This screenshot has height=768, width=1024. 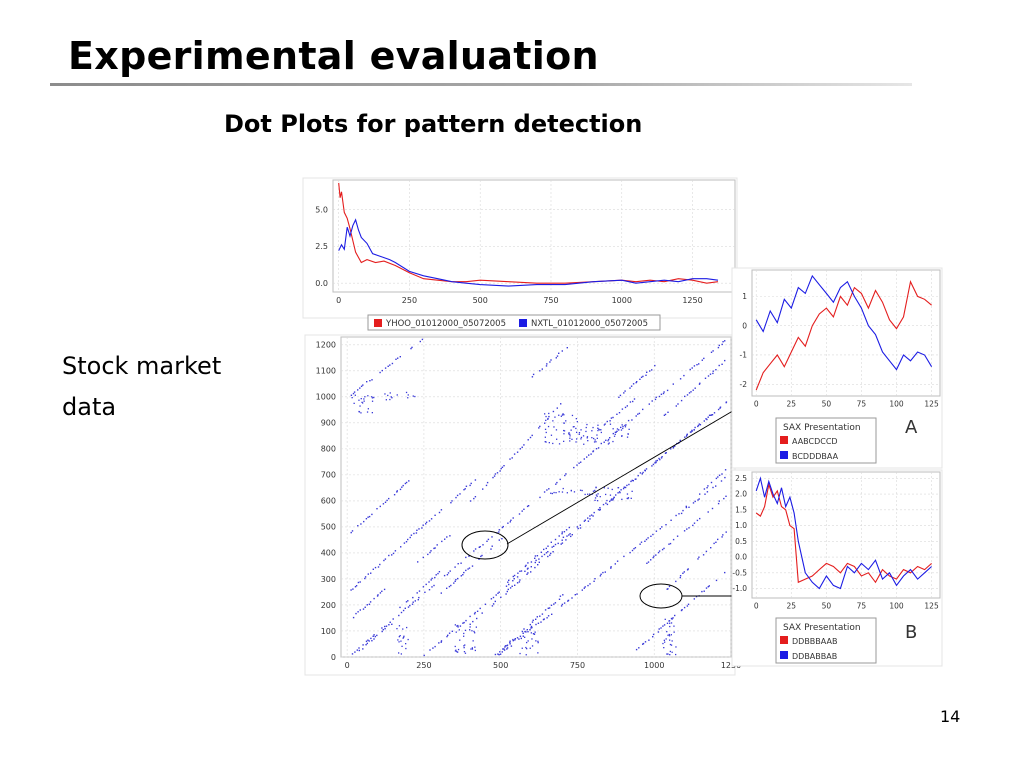 What do you see at coordinates (792, 404) in the screenshot?
I see `panel-a-x-tick-label: 25` at bounding box center [792, 404].